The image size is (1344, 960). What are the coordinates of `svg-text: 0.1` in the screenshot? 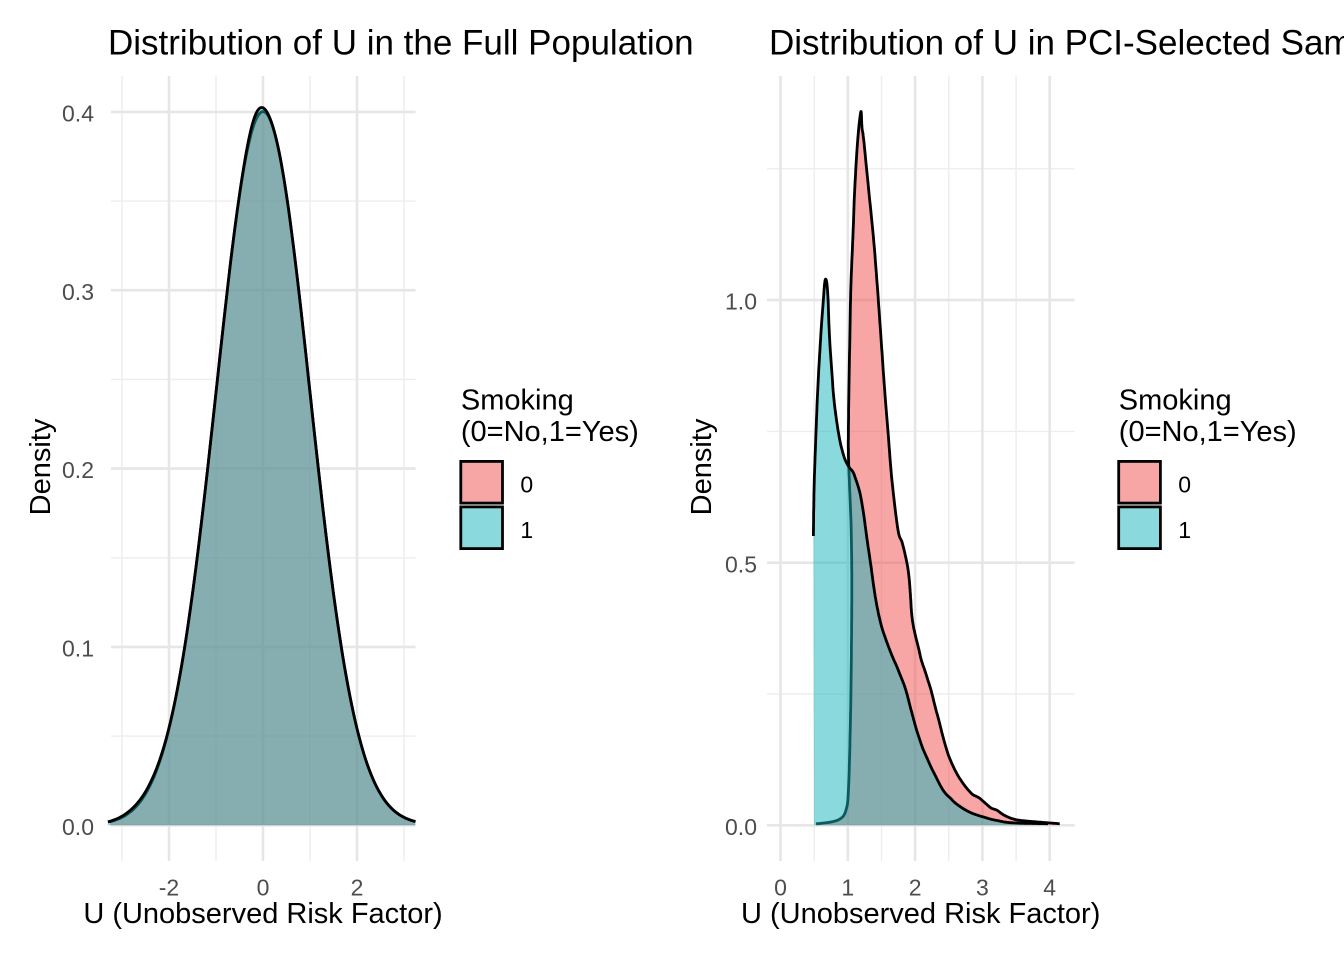 It's located at (78, 649).